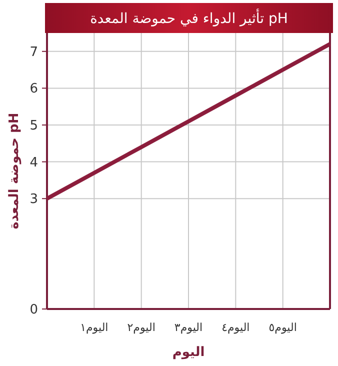  Describe the element at coordinates (14, 171) in the screenshot. I see `y-axis-title: حموضة المعدة pH` at that location.